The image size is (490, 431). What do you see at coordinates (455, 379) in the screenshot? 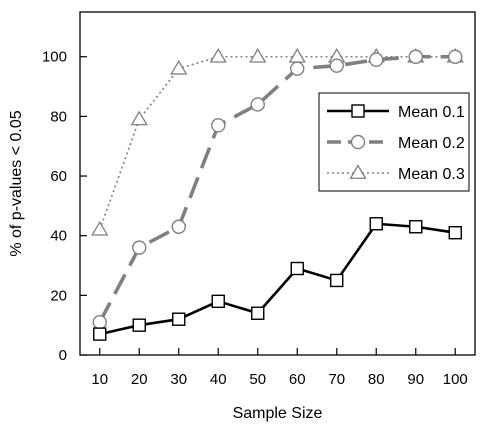
I see `x-tick-label: 100` at bounding box center [455, 379].